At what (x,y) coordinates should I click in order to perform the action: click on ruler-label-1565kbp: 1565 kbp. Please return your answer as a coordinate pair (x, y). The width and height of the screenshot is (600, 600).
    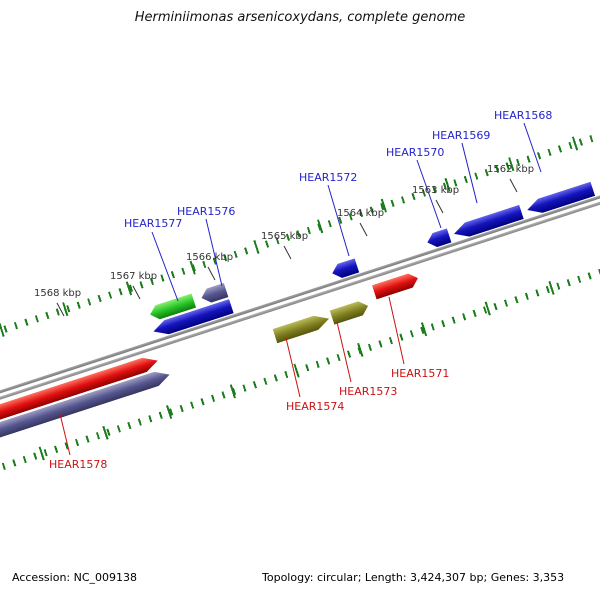
    Looking at the image, I should click on (285, 236).